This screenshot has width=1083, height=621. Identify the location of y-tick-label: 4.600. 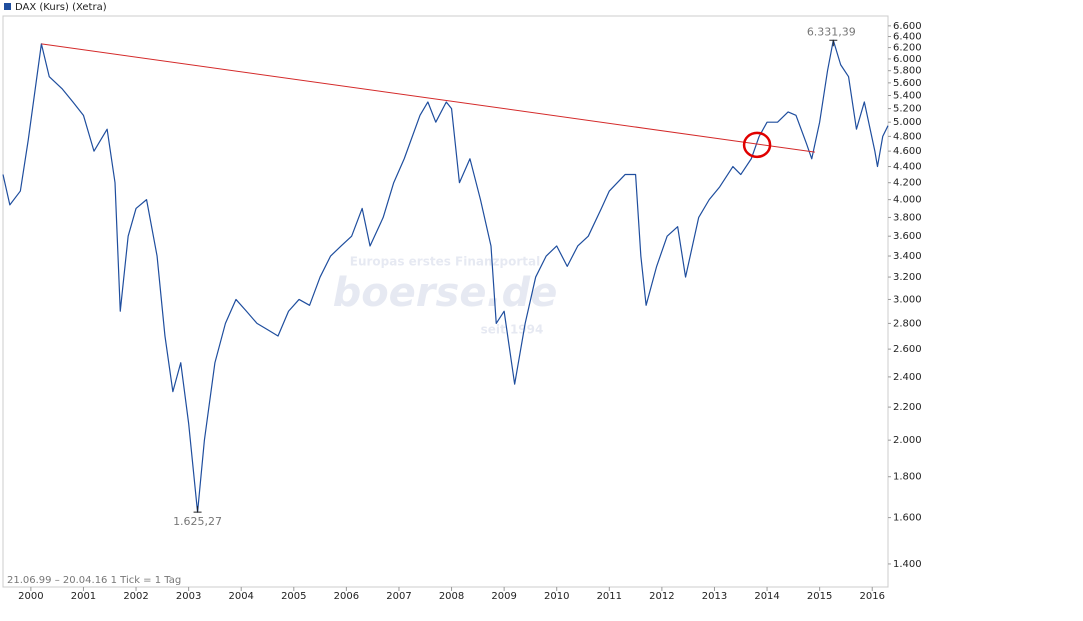
(907, 151).